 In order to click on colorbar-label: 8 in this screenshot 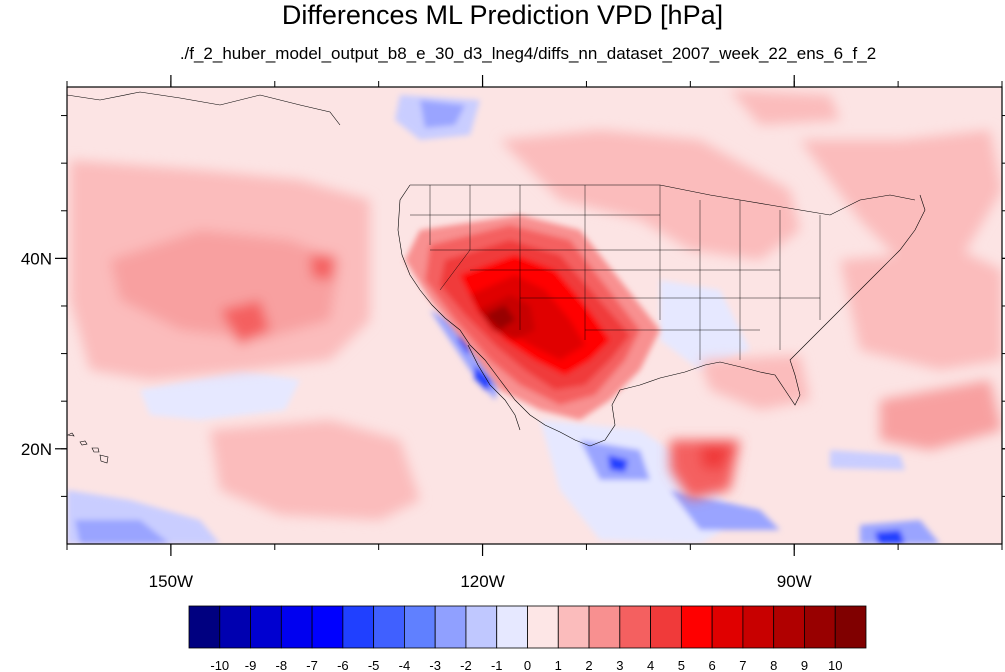, I will do `click(773, 665)`.